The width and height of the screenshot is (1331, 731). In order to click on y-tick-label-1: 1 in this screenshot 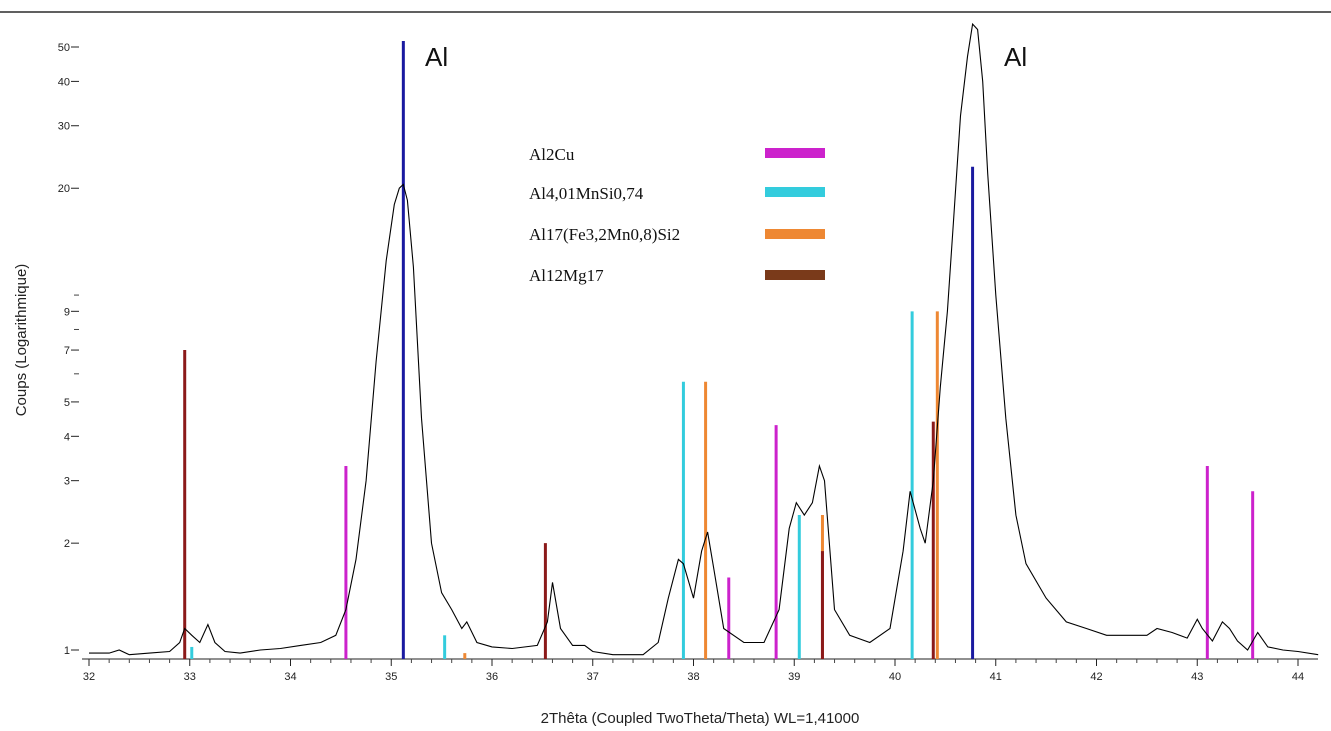, I will do `click(67, 651)`.